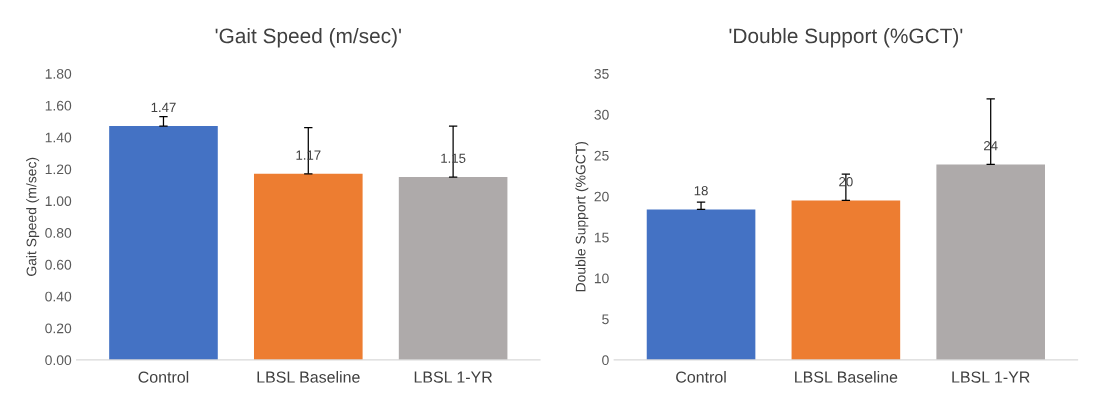 This screenshot has width=1094, height=409. What do you see at coordinates (601, 155) in the screenshot?
I see `y-tick-label: 25` at bounding box center [601, 155].